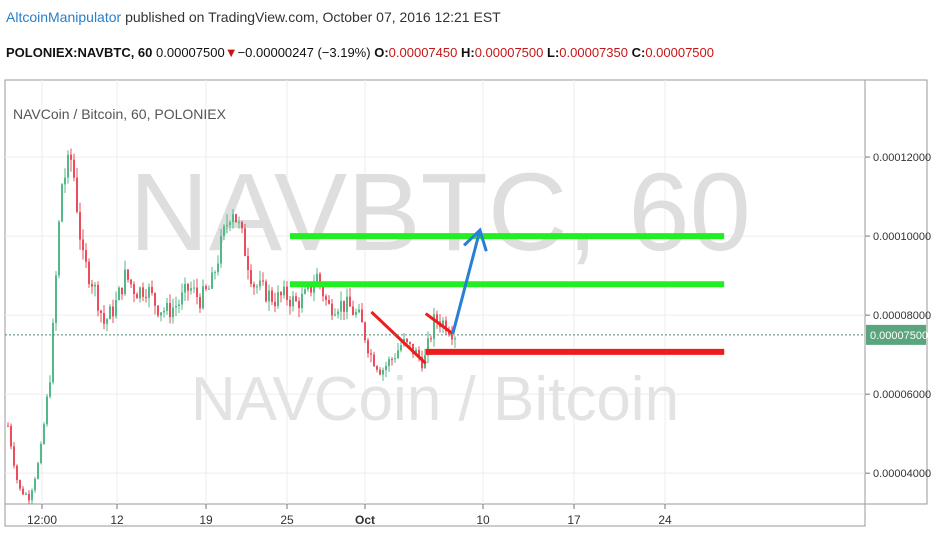 The image size is (932, 550). Describe the element at coordinates (679, 52) in the screenshot. I see `close-value: 0.00007500` at that location.